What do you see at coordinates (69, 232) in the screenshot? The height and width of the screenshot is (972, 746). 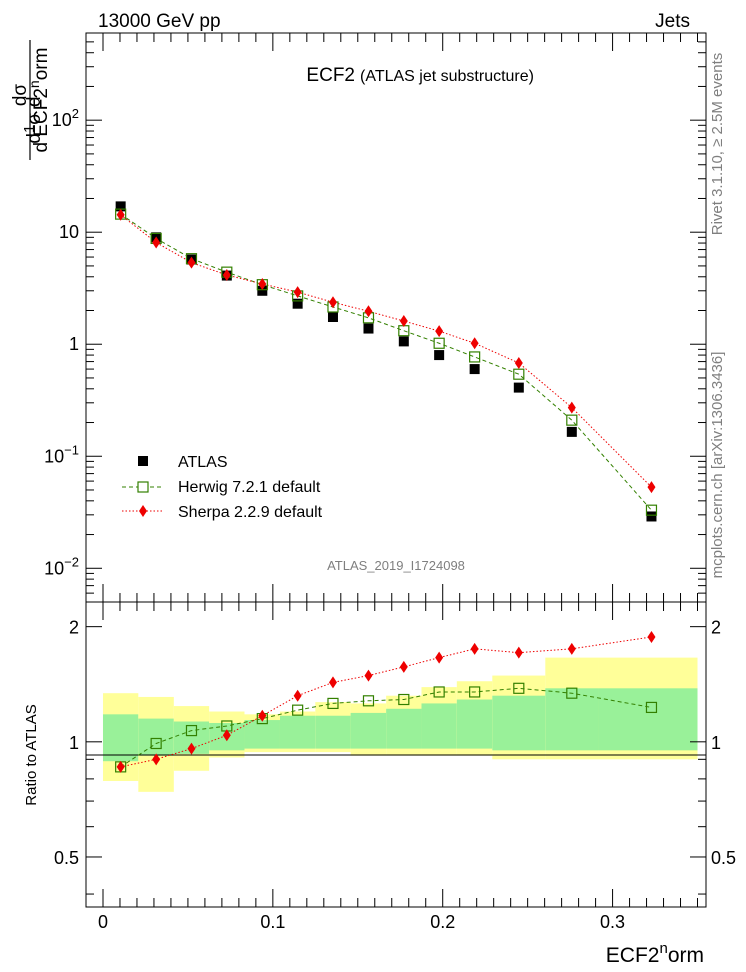 I see `main-ytick-label: 10` at bounding box center [69, 232].